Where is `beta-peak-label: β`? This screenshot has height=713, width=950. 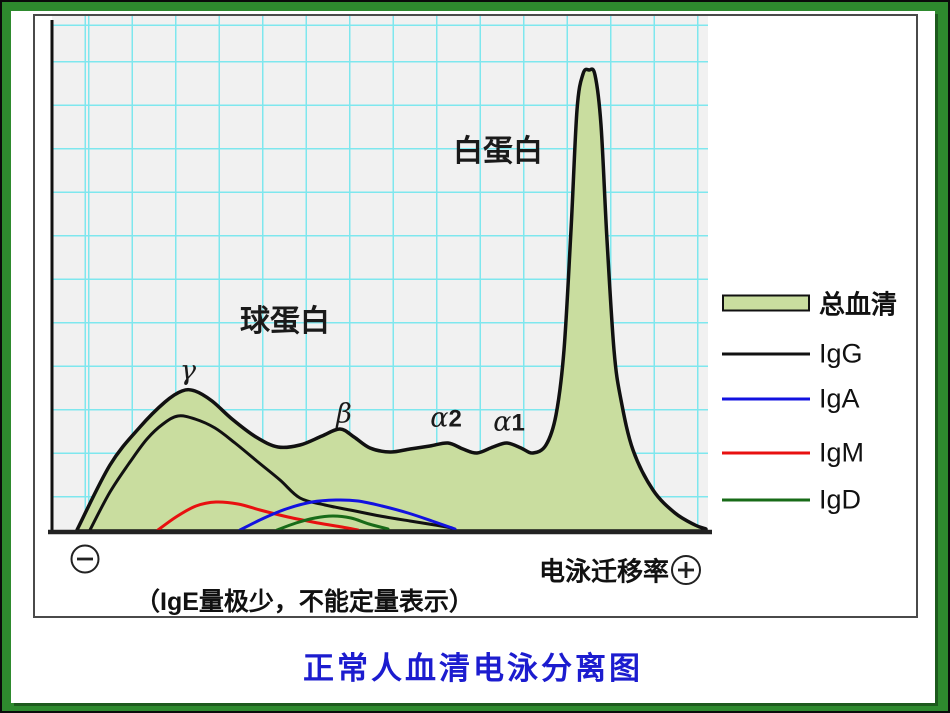
beta-peak-label: β is located at coordinates (344, 414).